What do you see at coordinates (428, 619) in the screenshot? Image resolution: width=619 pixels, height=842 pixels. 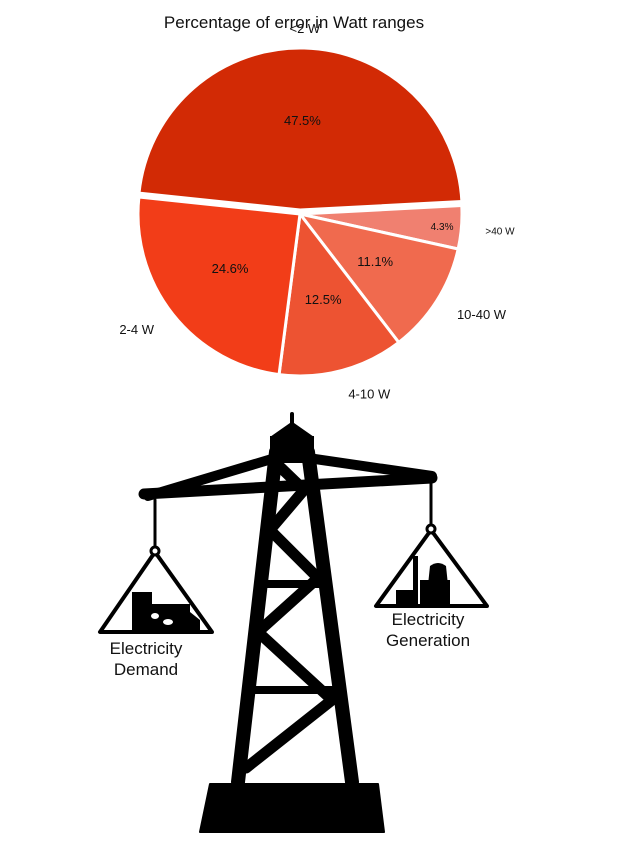 I see `generation-caption-line1: Electricity` at bounding box center [428, 619].